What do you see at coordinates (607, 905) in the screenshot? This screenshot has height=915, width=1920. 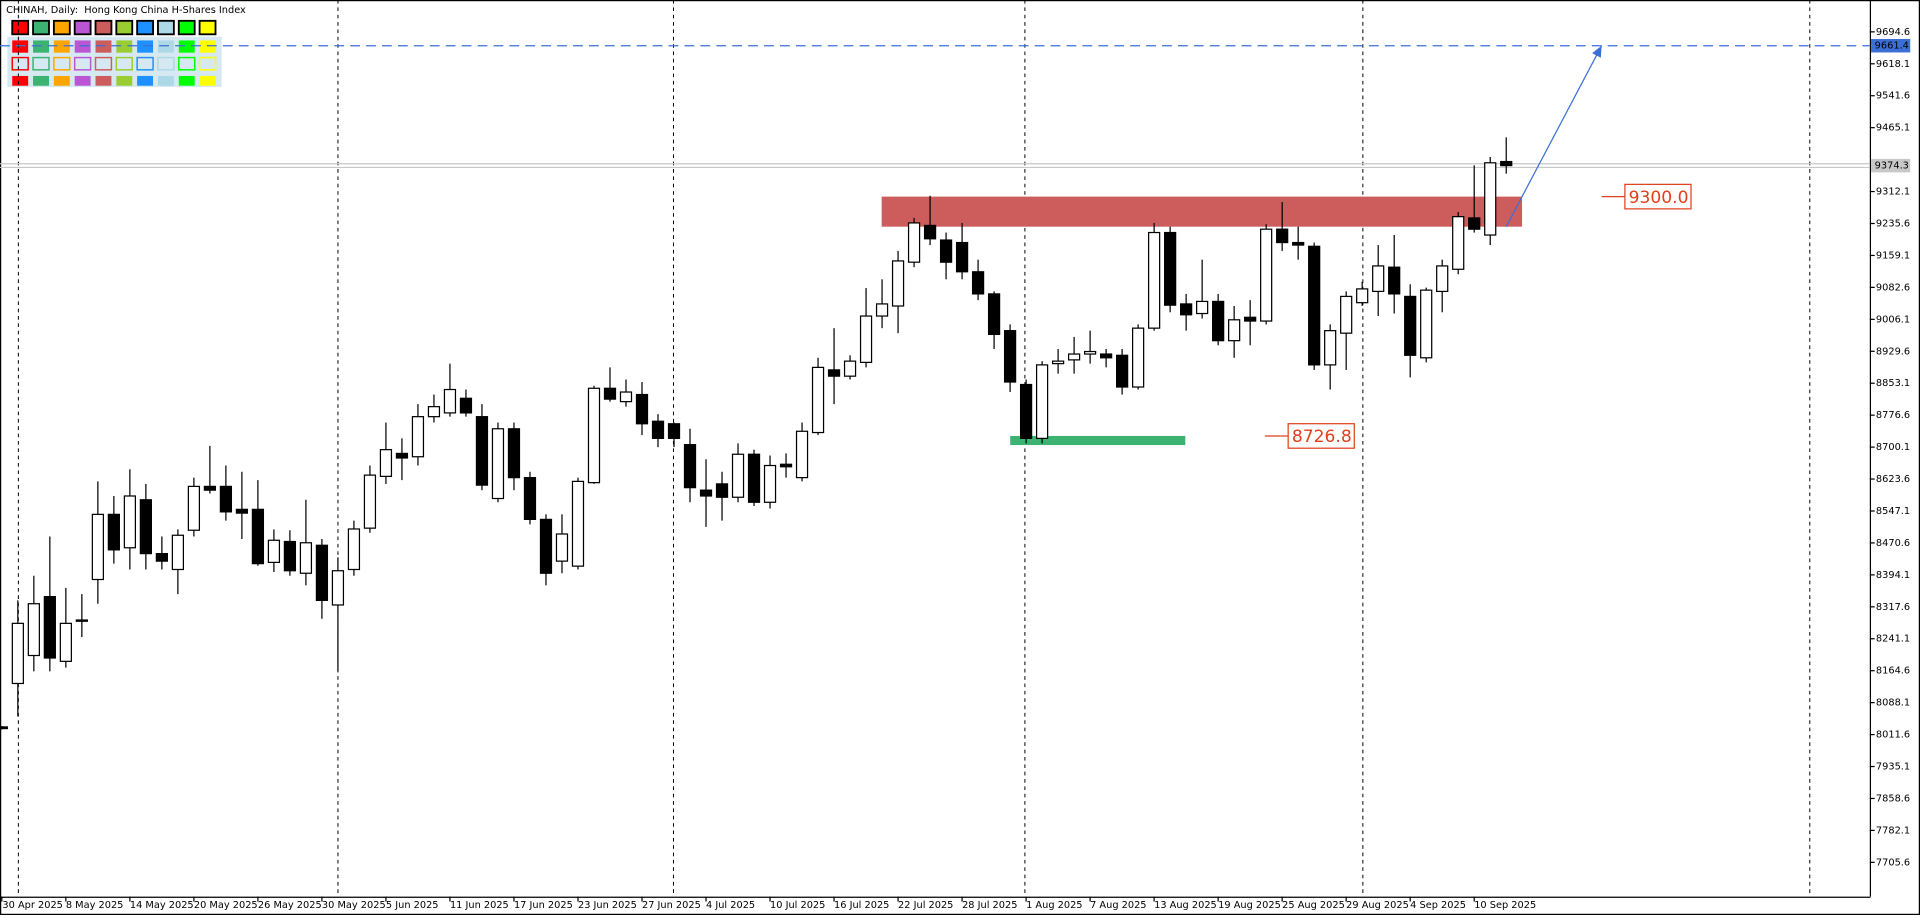 I see `x-tick-label: 23 Jun 2025` at bounding box center [607, 905].